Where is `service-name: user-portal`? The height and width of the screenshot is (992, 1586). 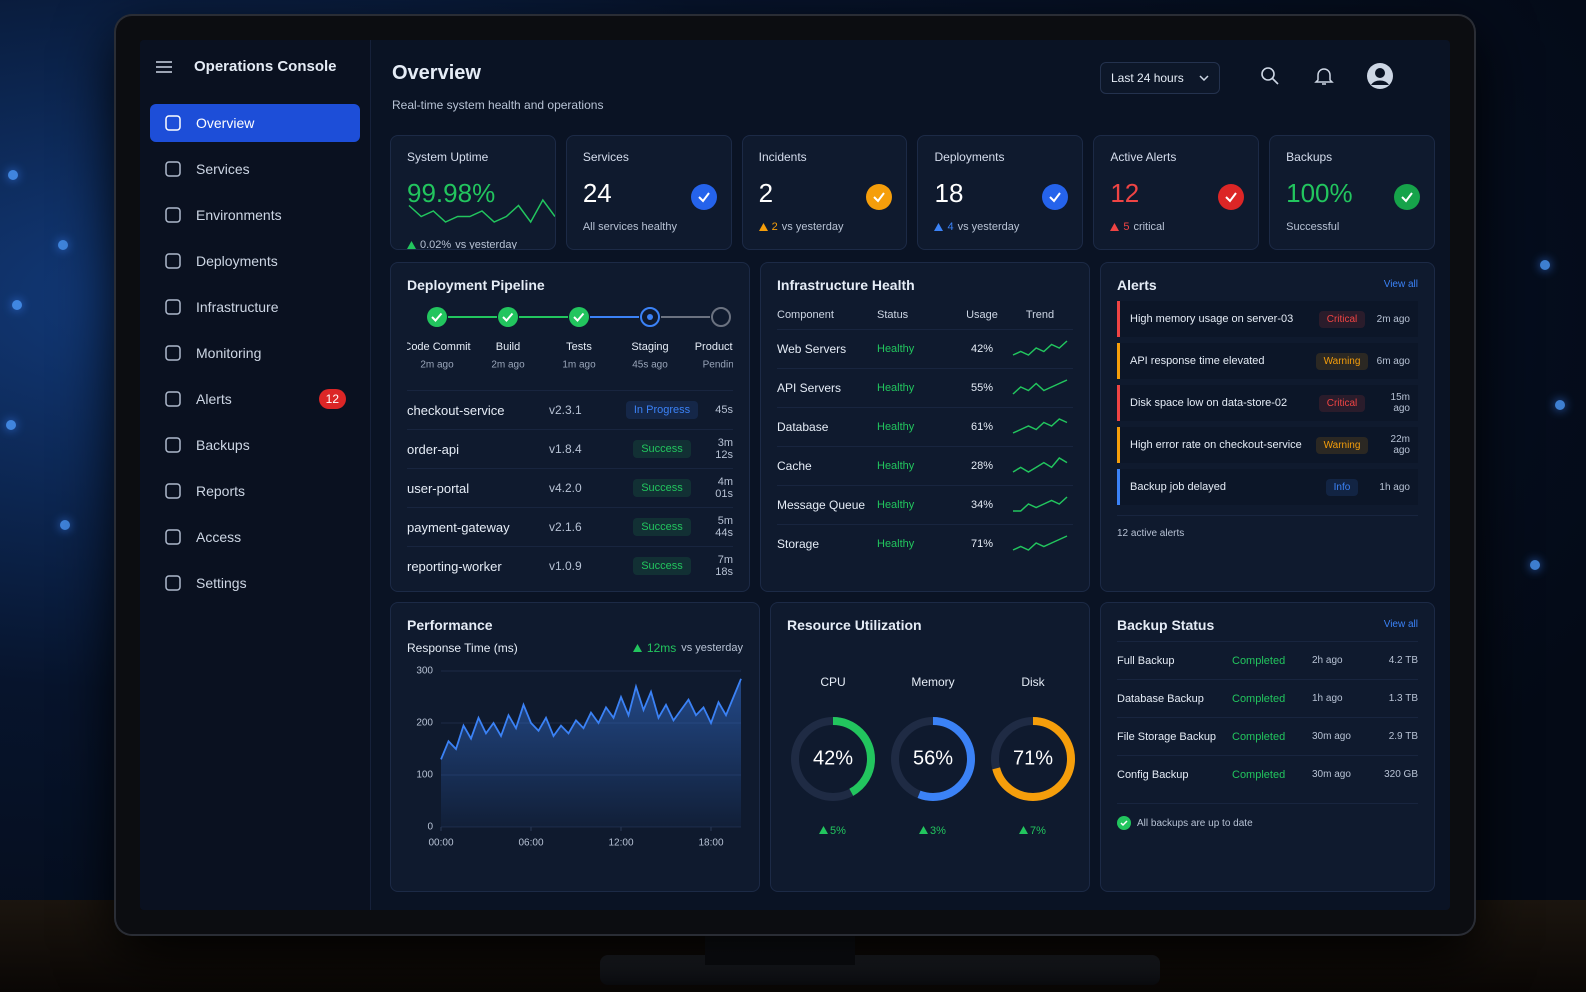
service-name: user-portal is located at coordinates (438, 488).